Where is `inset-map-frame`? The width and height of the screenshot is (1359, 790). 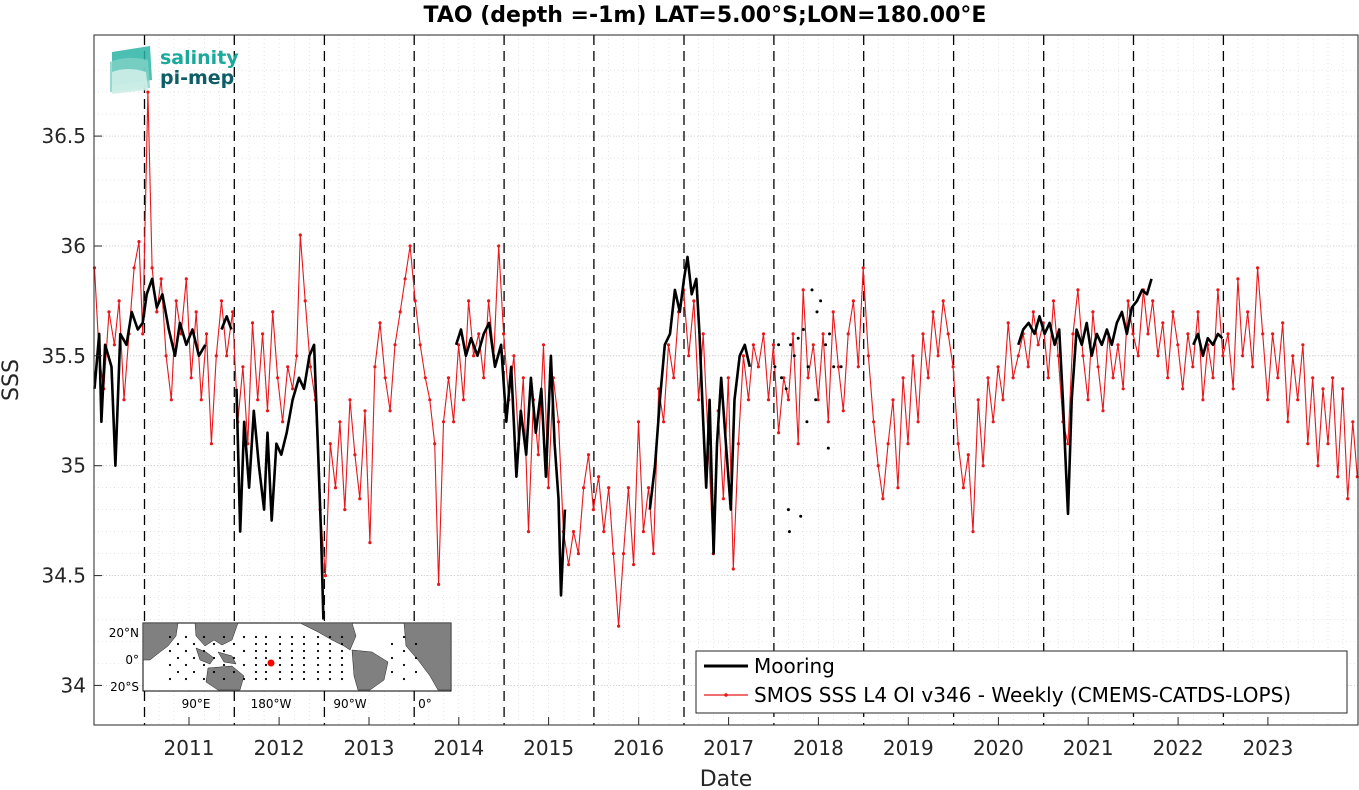 inset-map-frame is located at coordinates (297, 657).